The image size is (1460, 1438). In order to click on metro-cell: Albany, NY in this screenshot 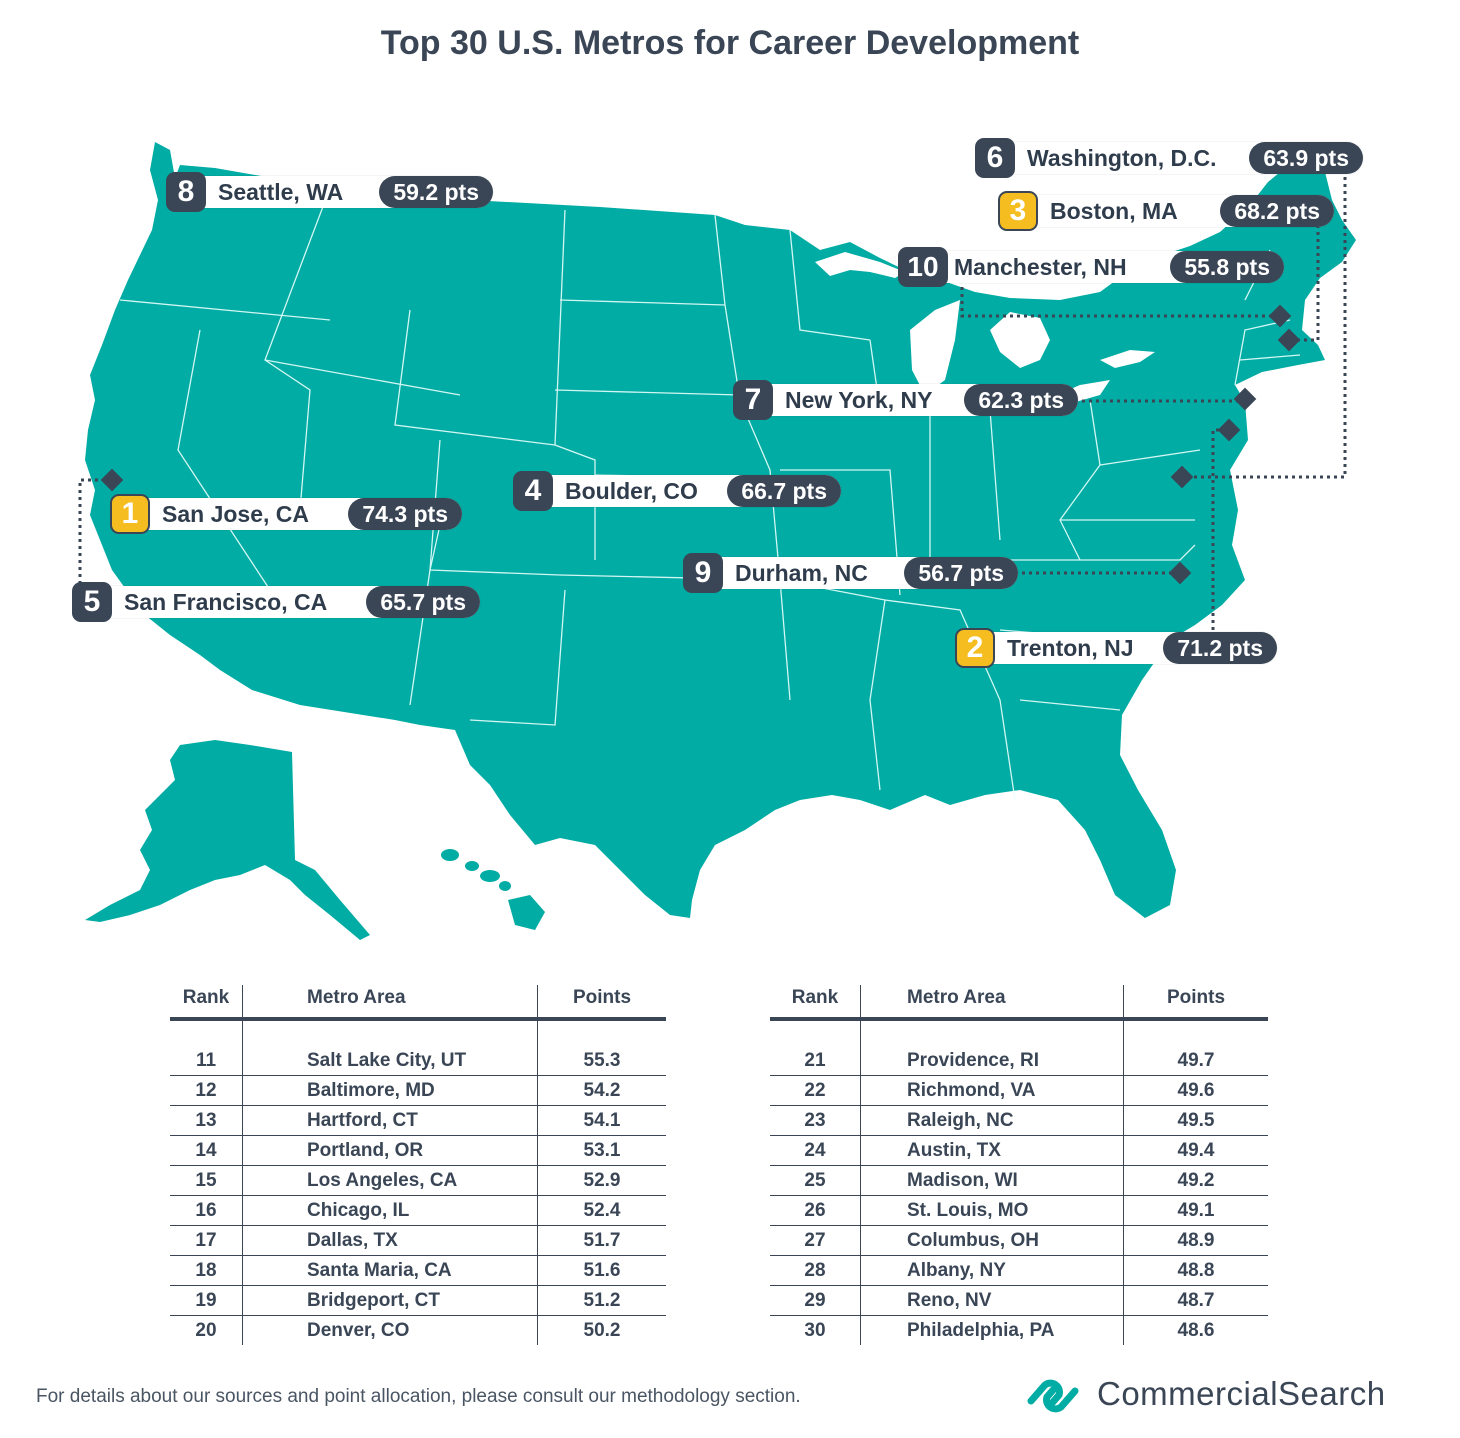, I will do `click(992, 1270)`.